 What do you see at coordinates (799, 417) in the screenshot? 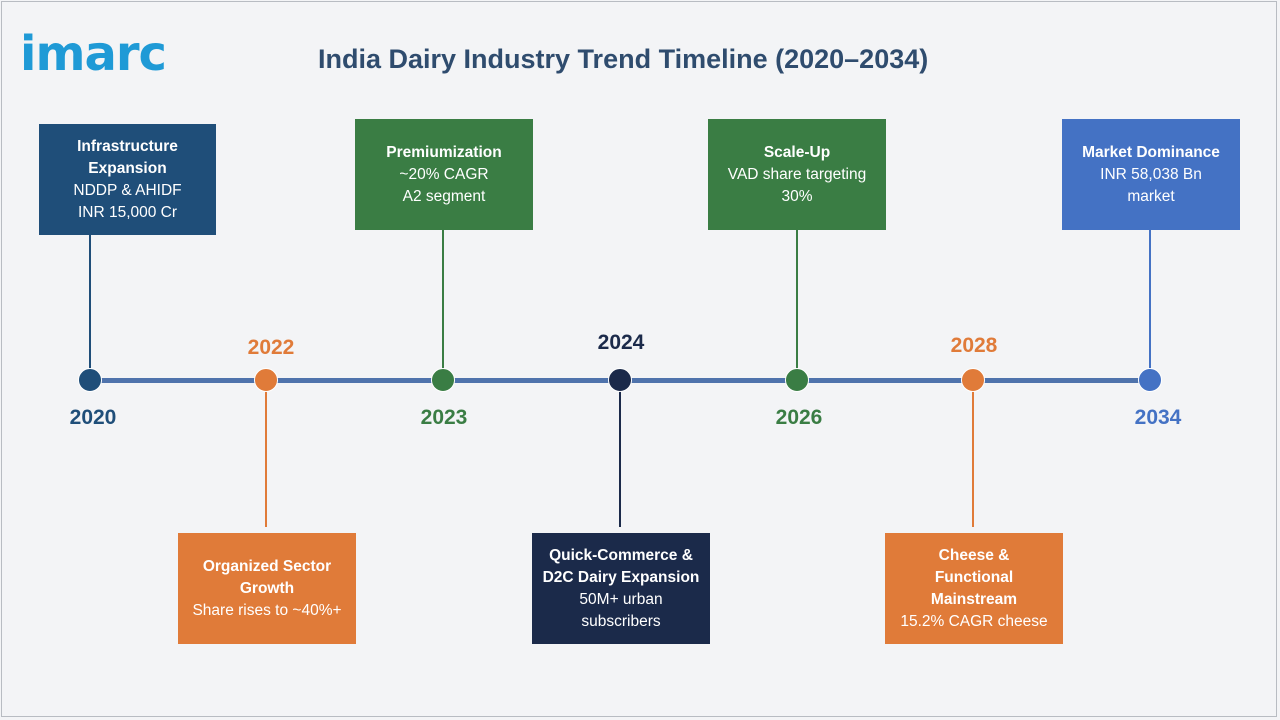
I see `year-label-2026: 2026` at bounding box center [799, 417].